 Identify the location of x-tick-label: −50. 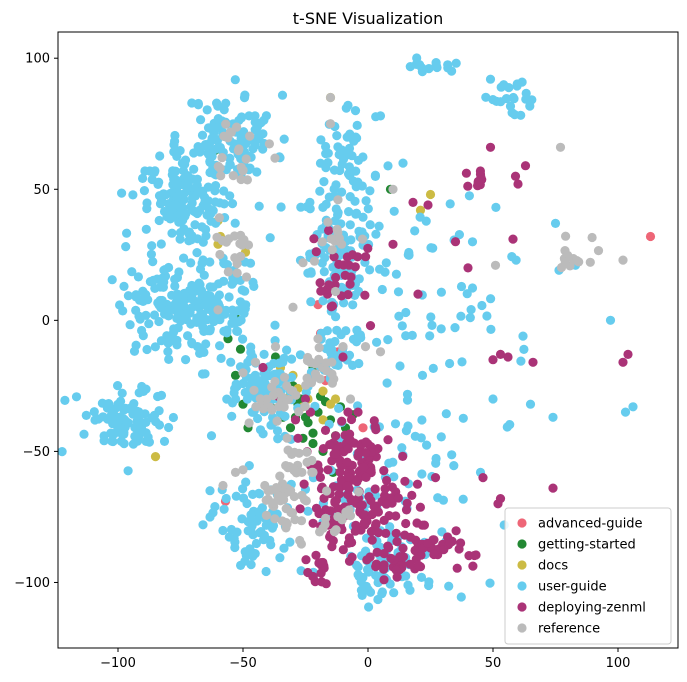
(242, 663).